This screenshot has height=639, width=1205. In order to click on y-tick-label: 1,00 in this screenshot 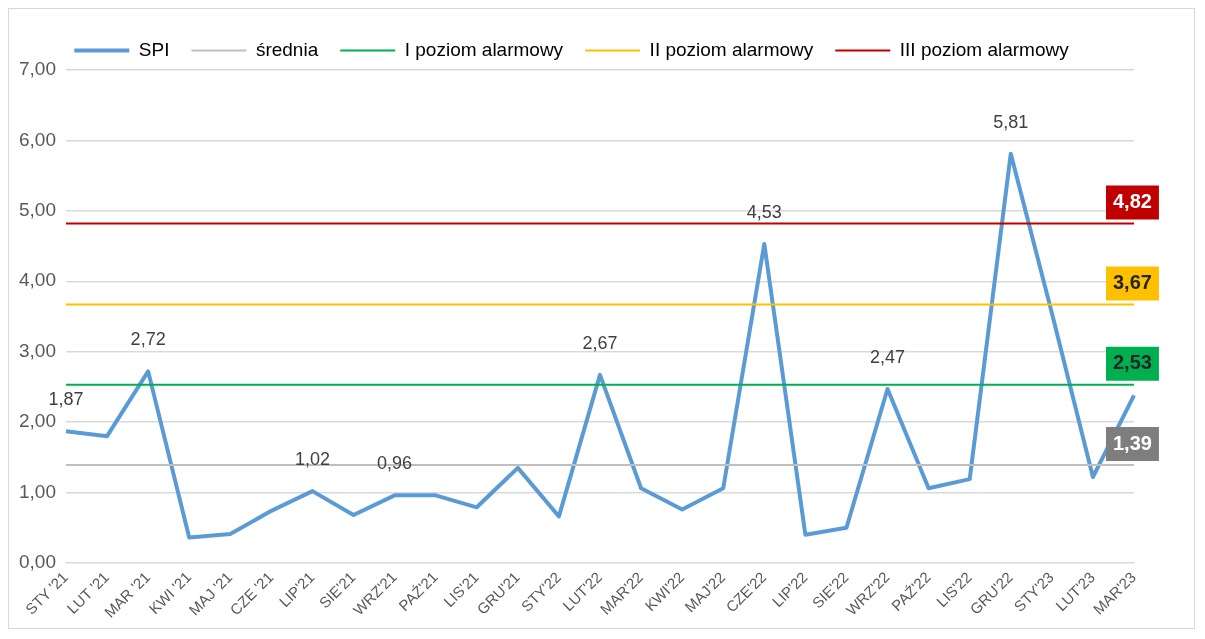, I will do `click(37, 491)`.